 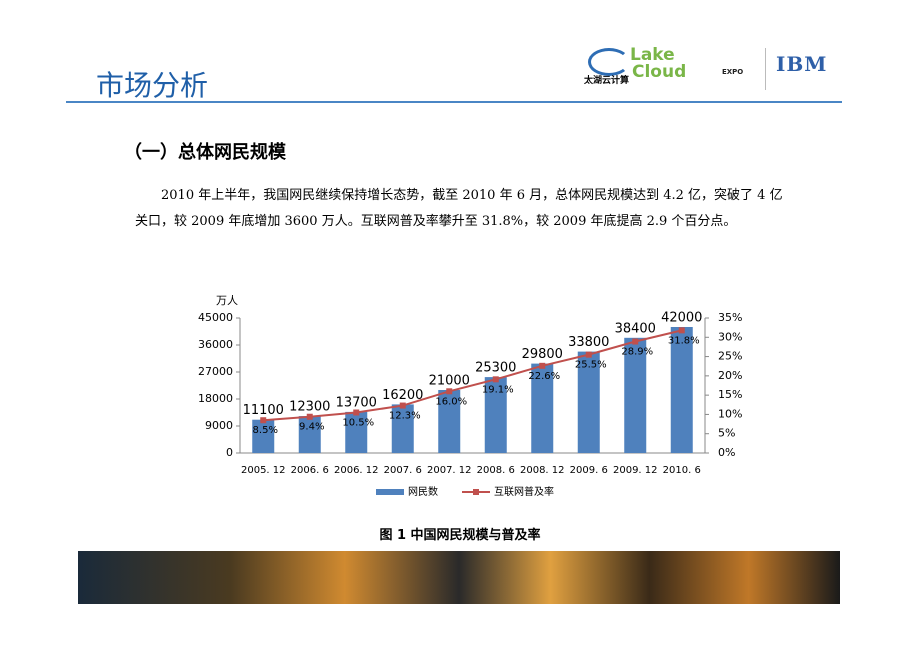 What do you see at coordinates (637, 352) in the screenshot?
I see `data-label: 28.9%` at bounding box center [637, 352].